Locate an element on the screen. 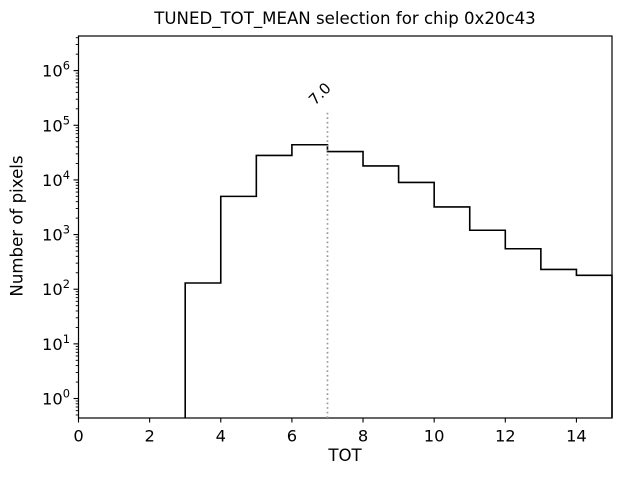  y-tick-label: 10⁰ is located at coordinates (56, 398).